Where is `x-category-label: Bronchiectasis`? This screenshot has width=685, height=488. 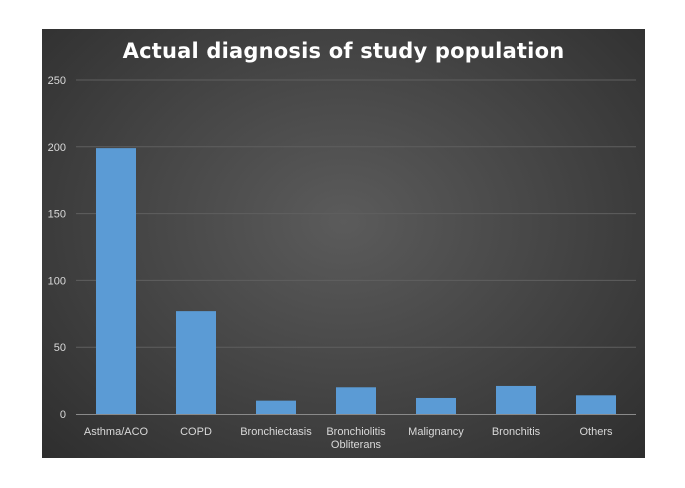 x-category-label: Bronchiectasis is located at coordinates (276, 432).